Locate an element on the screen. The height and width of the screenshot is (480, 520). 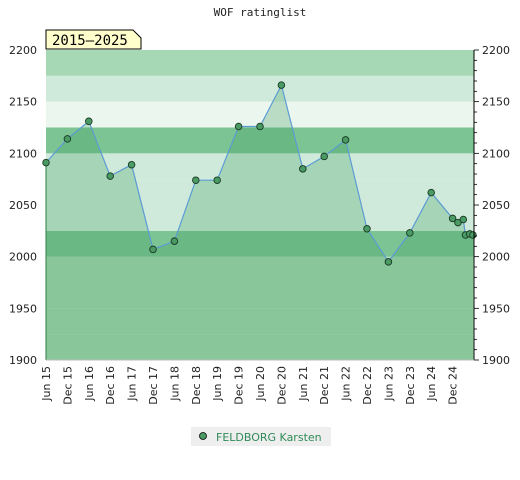
x-tick-label: Dec 24 is located at coordinates (453, 385).